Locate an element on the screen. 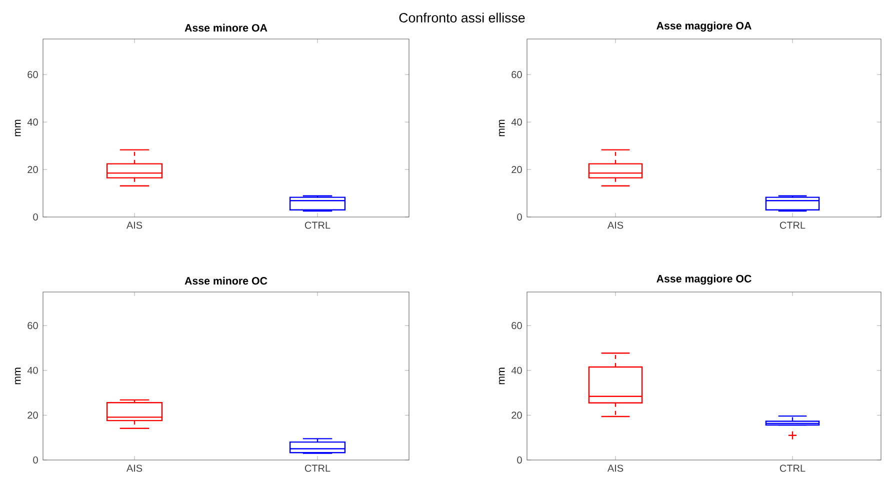 Image resolution: width=884 pixels, height=477 pixels. chart-title: Asse minore OC is located at coordinates (226, 280).